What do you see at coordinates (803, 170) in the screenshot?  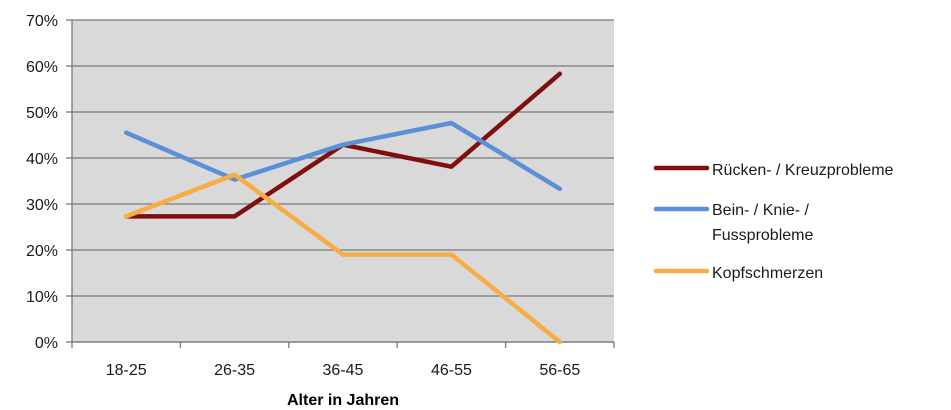 I see `legend-label-1: Rücken- / Kreuzprobleme` at bounding box center [803, 170].